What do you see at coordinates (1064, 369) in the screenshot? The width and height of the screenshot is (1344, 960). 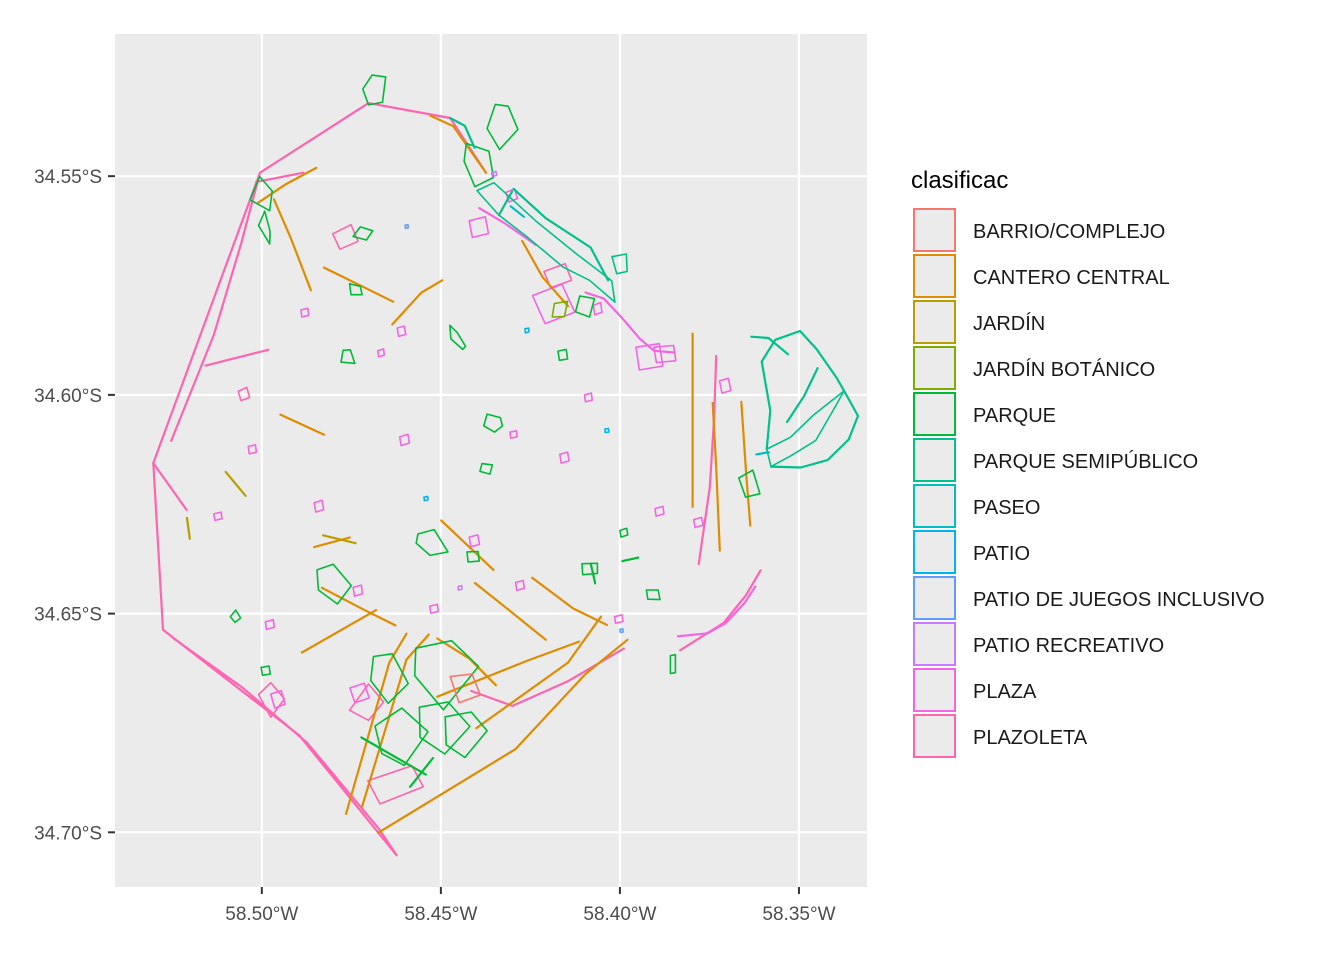 I see `legend-label-3: JARDÍN BOTÁNICO` at bounding box center [1064, 369].